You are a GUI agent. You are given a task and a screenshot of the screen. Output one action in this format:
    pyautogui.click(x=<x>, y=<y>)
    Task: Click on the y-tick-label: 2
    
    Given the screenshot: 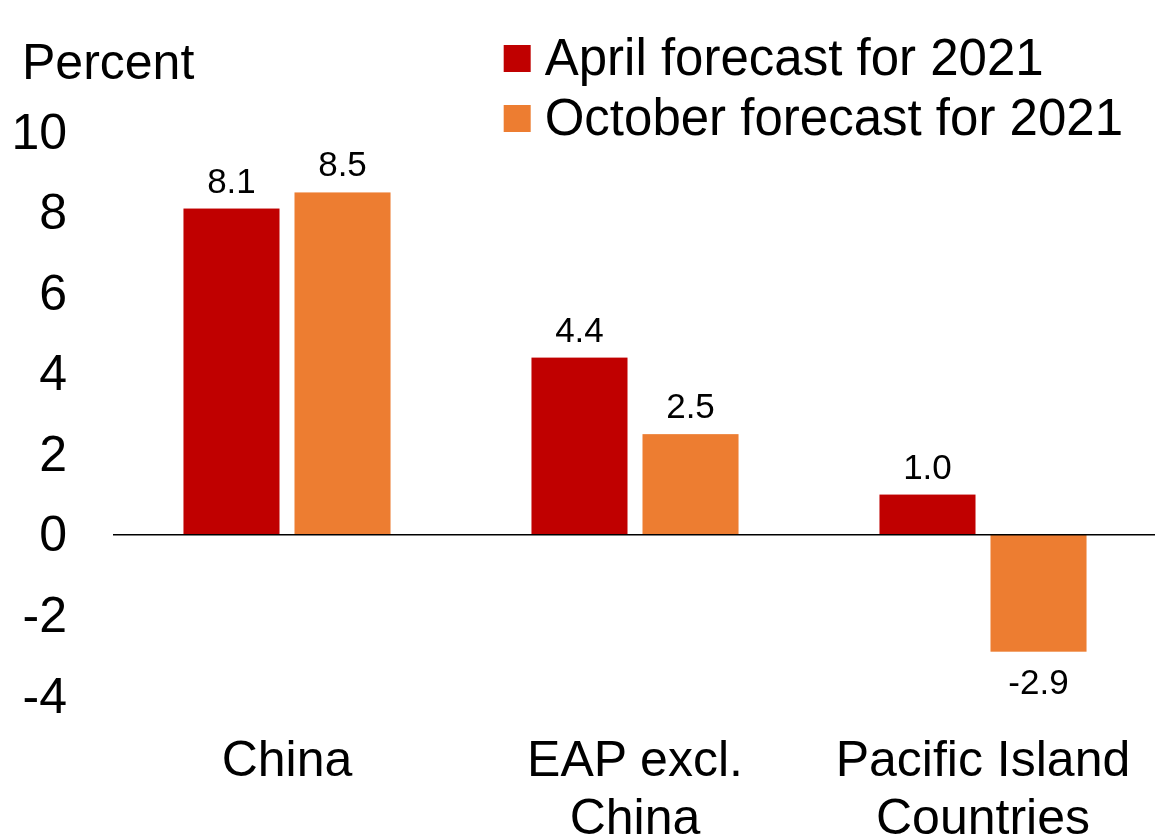 What is the action you would take?
    pyautogui.click(x=53, y=453)
    